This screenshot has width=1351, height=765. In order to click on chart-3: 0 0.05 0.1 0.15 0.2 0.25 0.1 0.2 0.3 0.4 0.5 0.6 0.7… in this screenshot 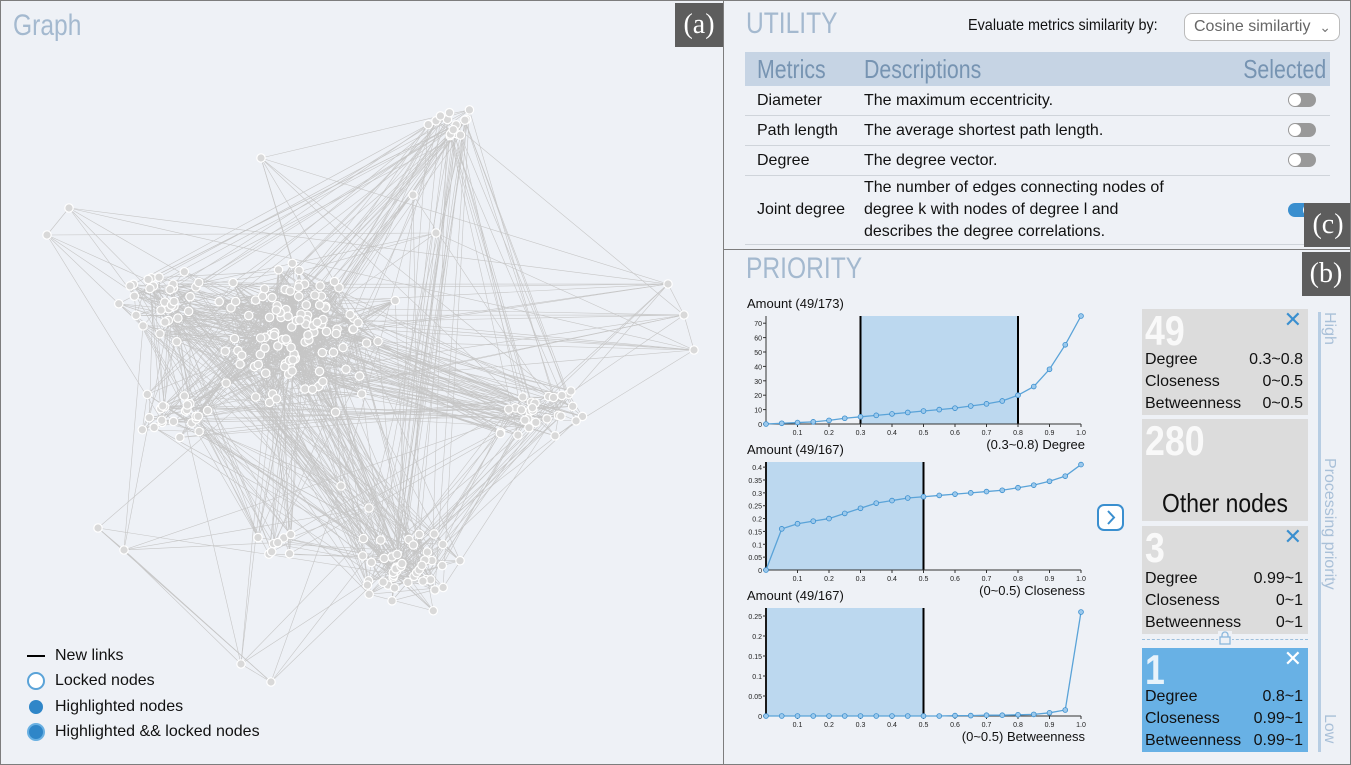, I will do `click(916, 666)`.